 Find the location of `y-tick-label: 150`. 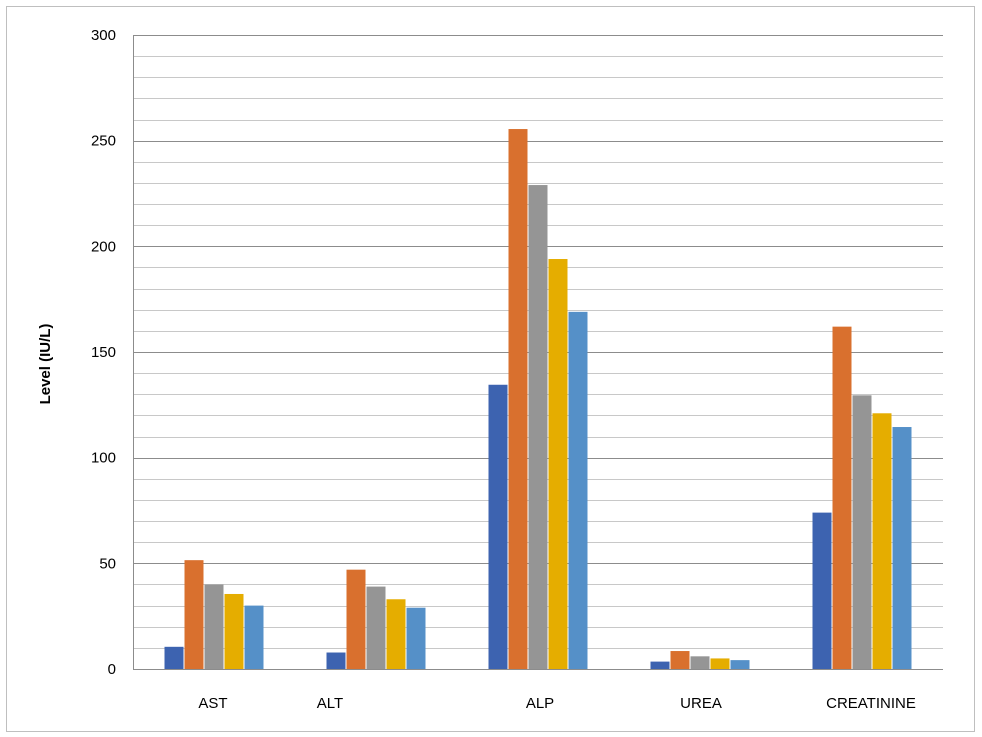

y-tick-label: 150 is located at coordinates (103, 352).